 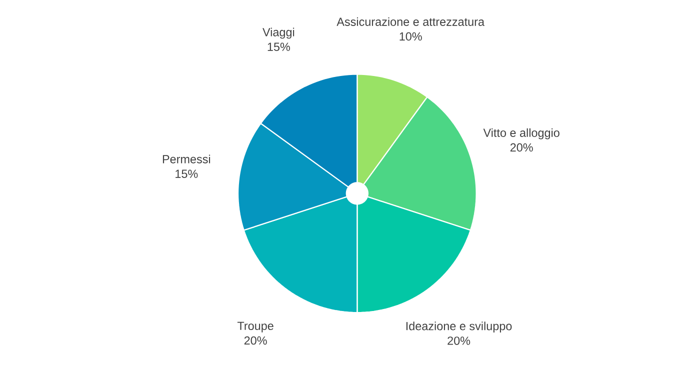 What do you see at coordinates (521, 134) in the screenshot?
I see `slice-label: Vitto e alloggio` at bounding box center [521, 134].